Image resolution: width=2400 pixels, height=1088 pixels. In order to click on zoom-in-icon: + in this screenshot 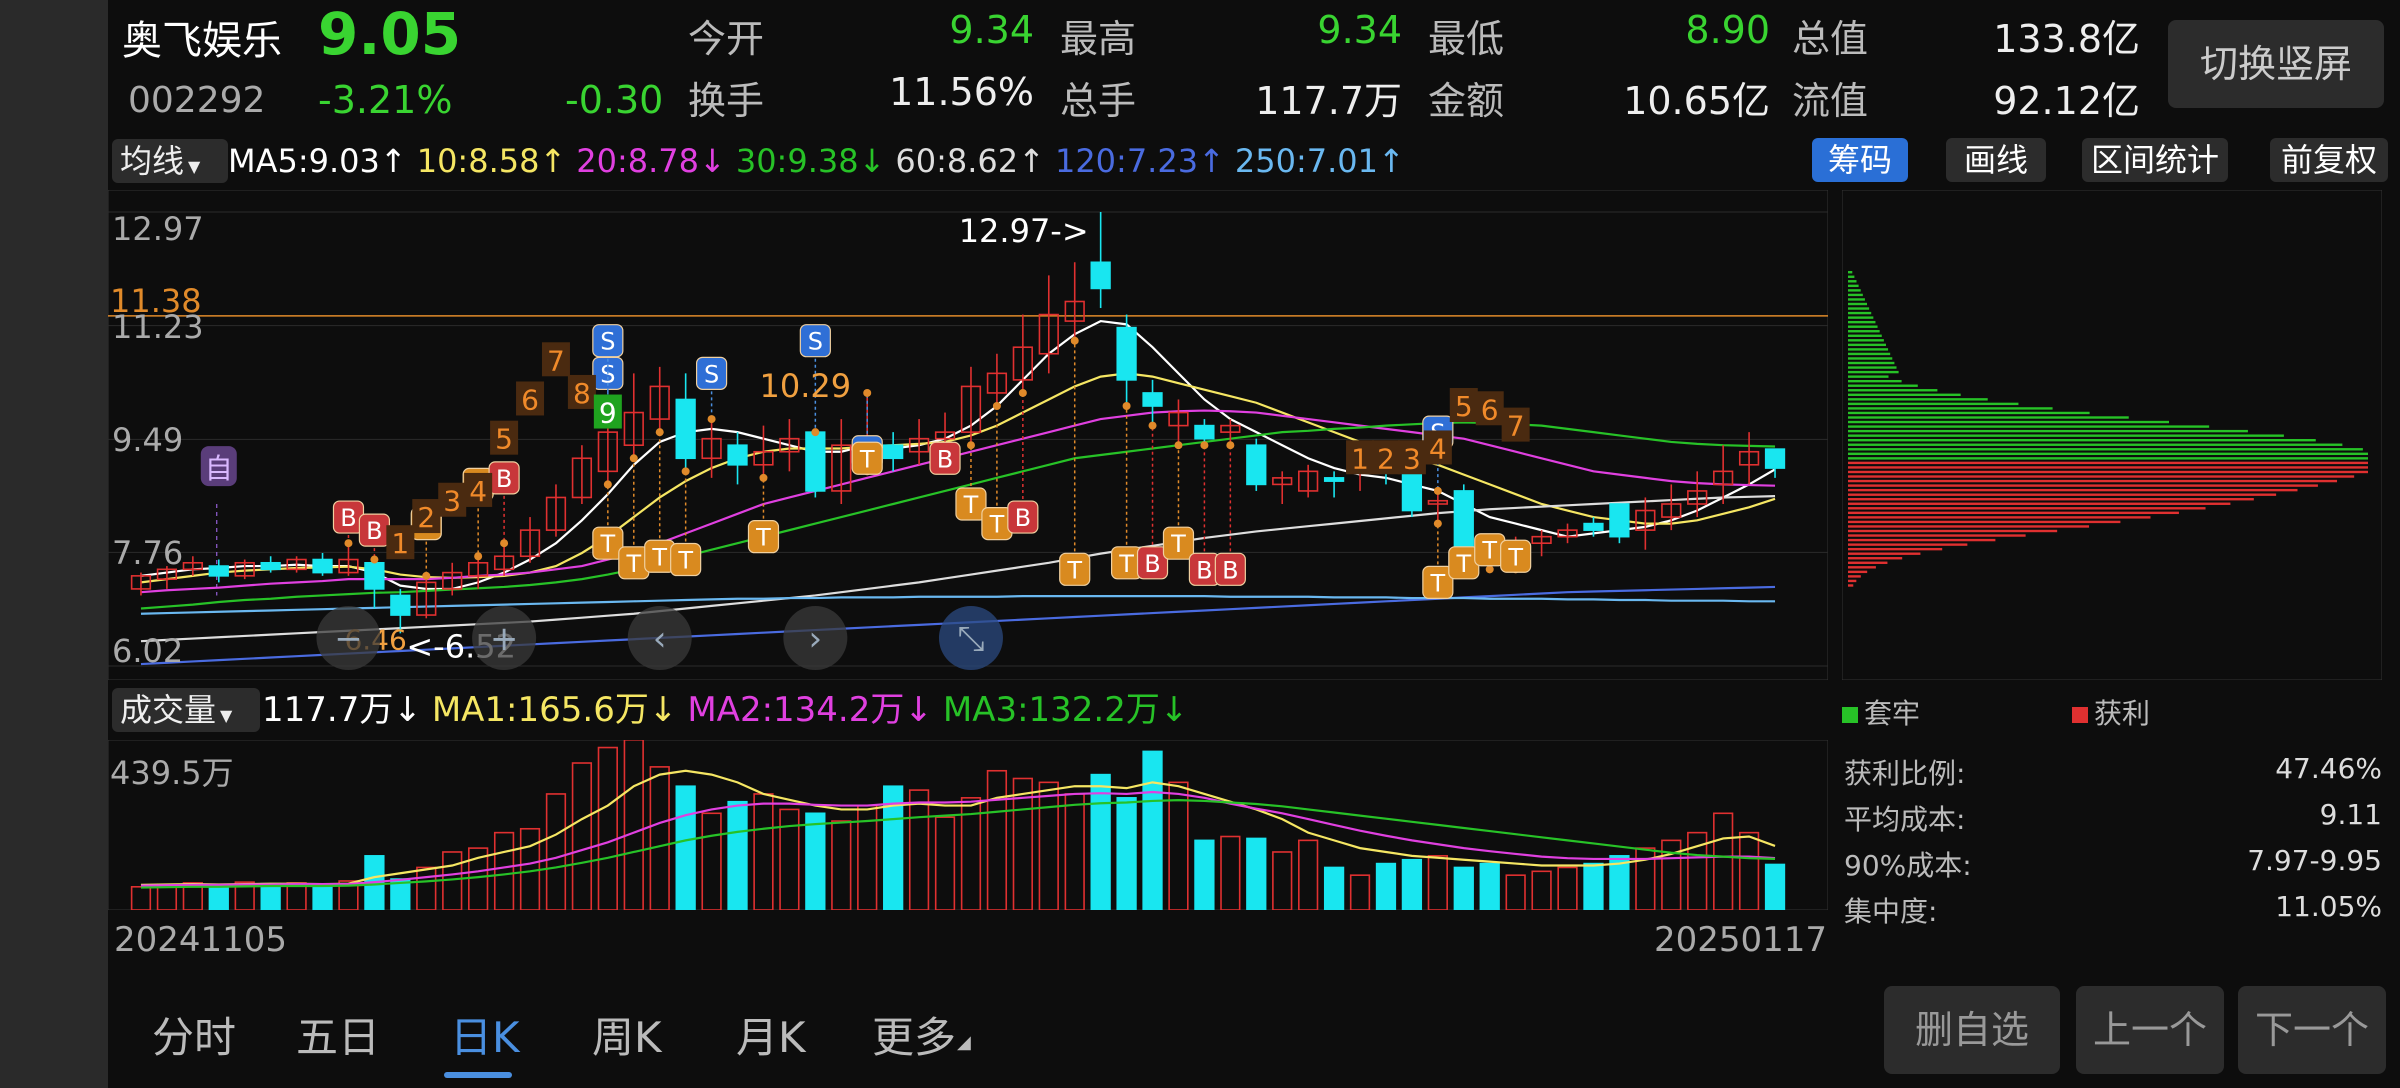, I will do `click(504, 638)`.